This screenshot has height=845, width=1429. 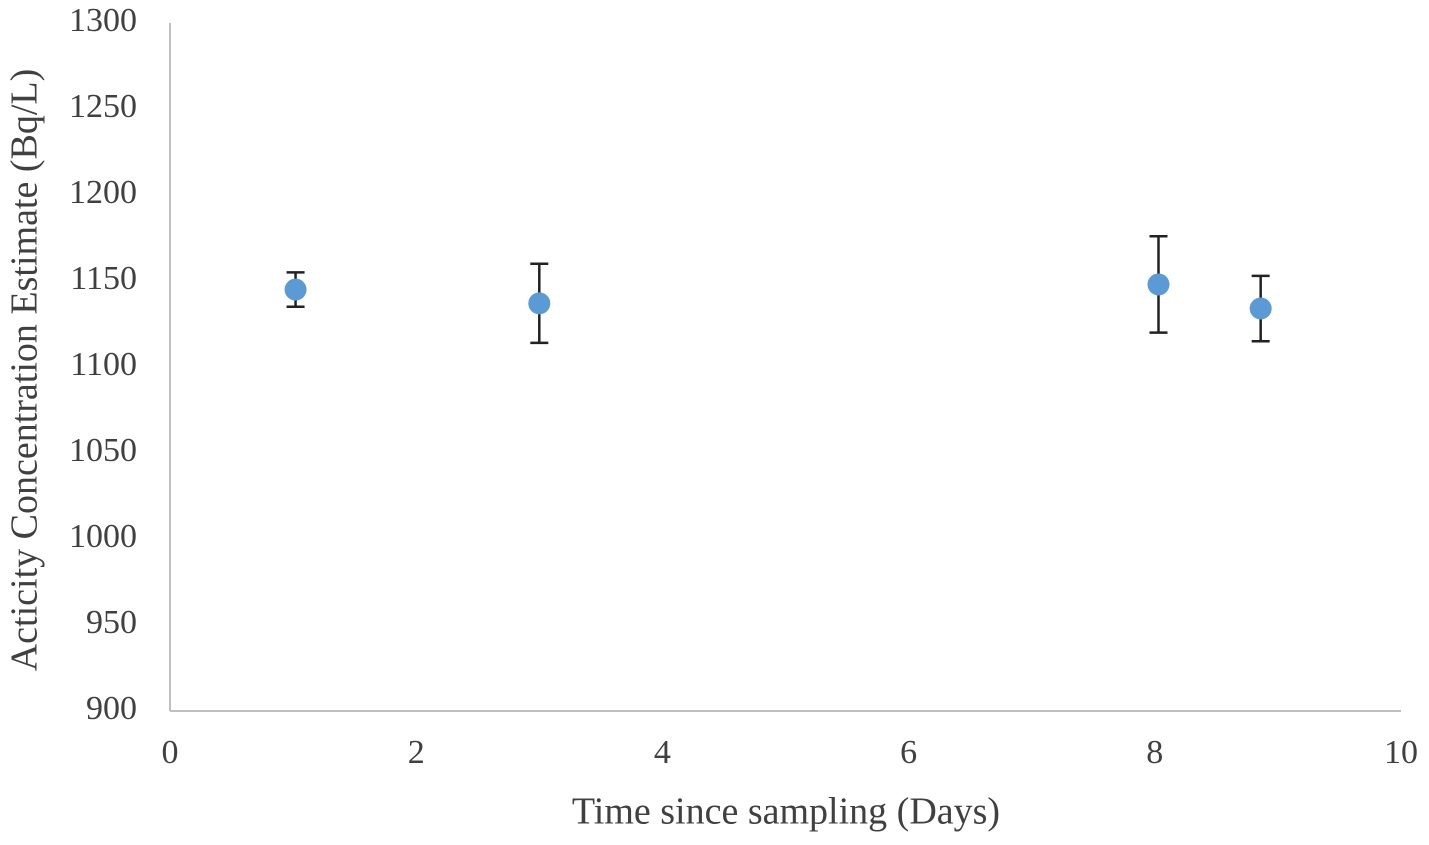 I want to click on y-tick-label: 1200, so click(x=103, y=192).